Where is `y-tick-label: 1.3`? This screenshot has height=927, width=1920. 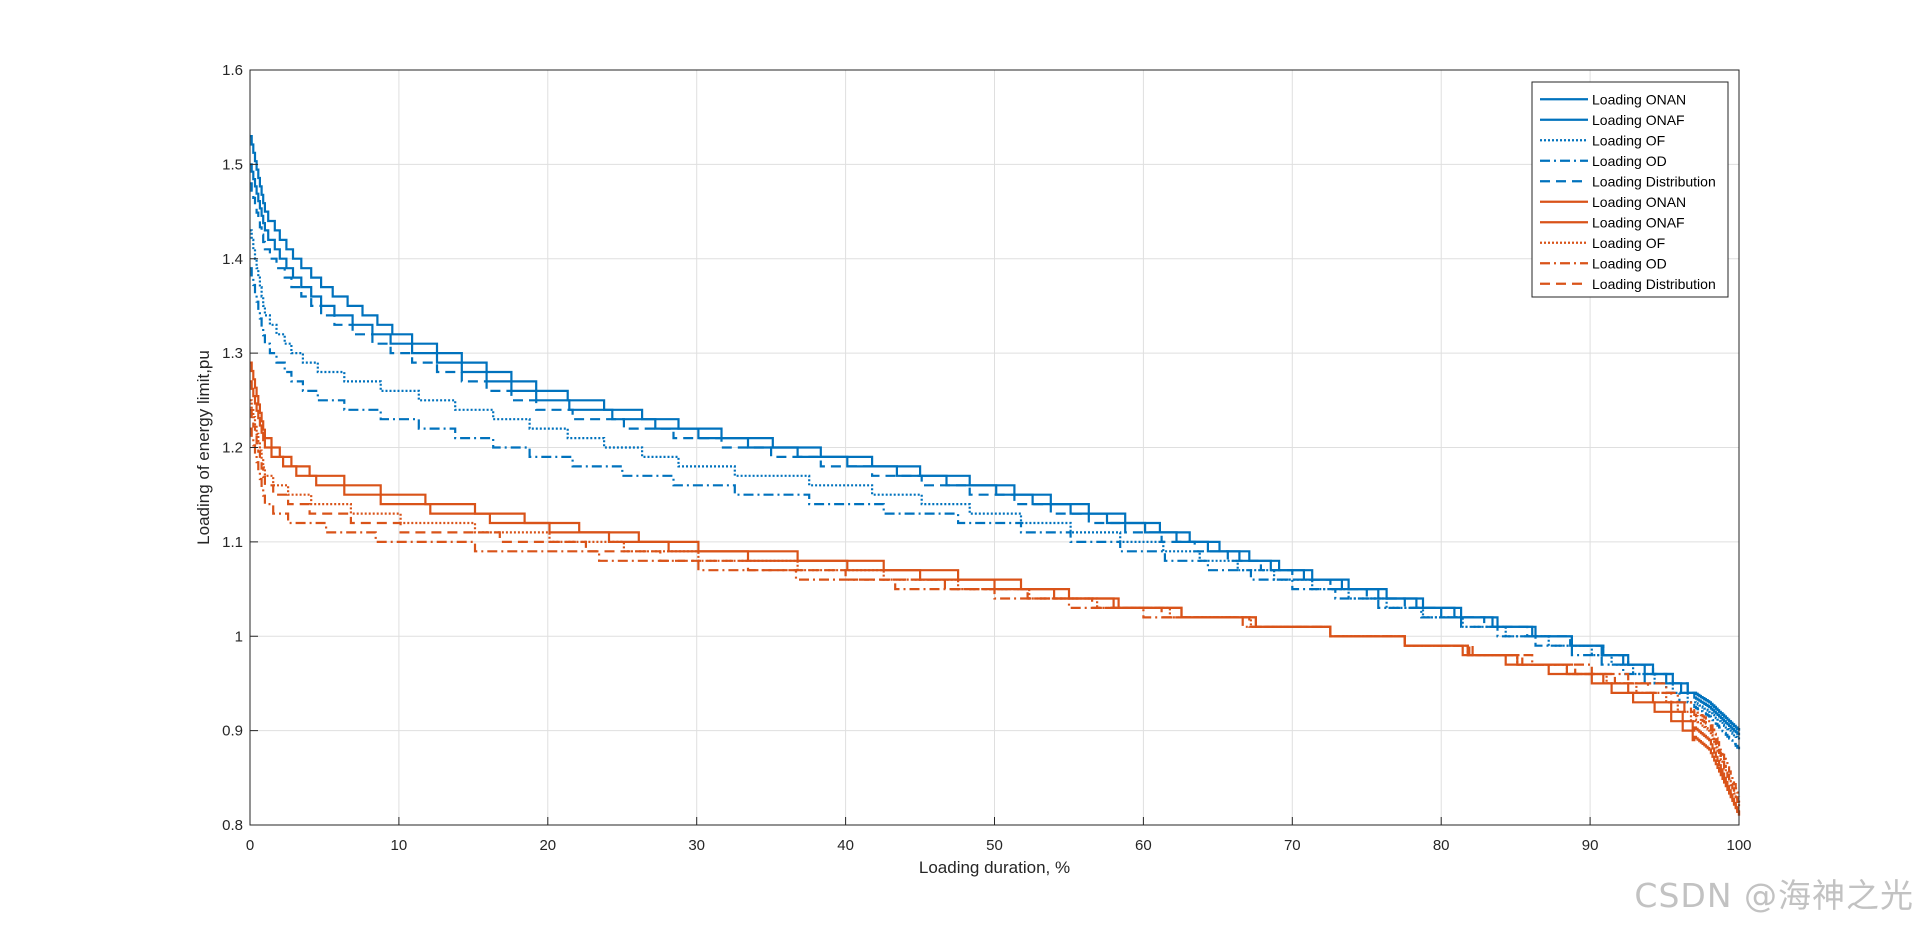 y-tick-label: 1.3 is located at coordinates (232, 353).